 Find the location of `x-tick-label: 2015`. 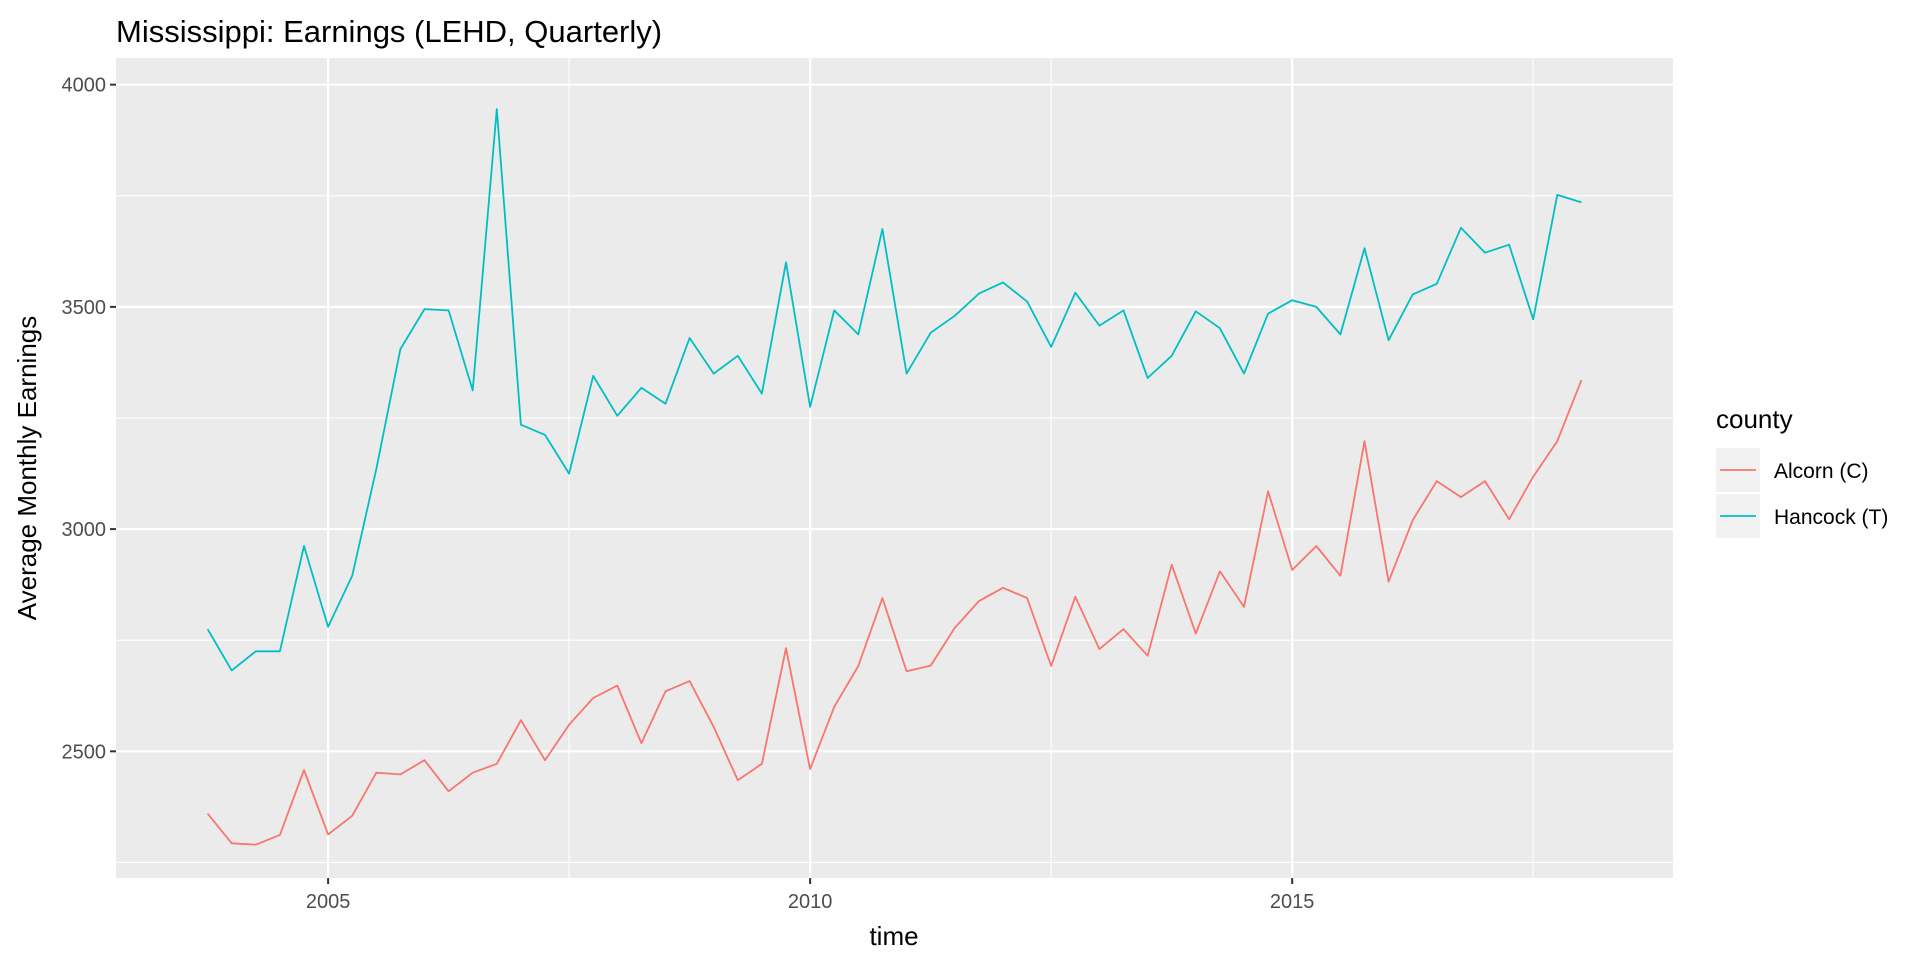

x-tick-label: 2015 is located at coordinates (1292, 902).